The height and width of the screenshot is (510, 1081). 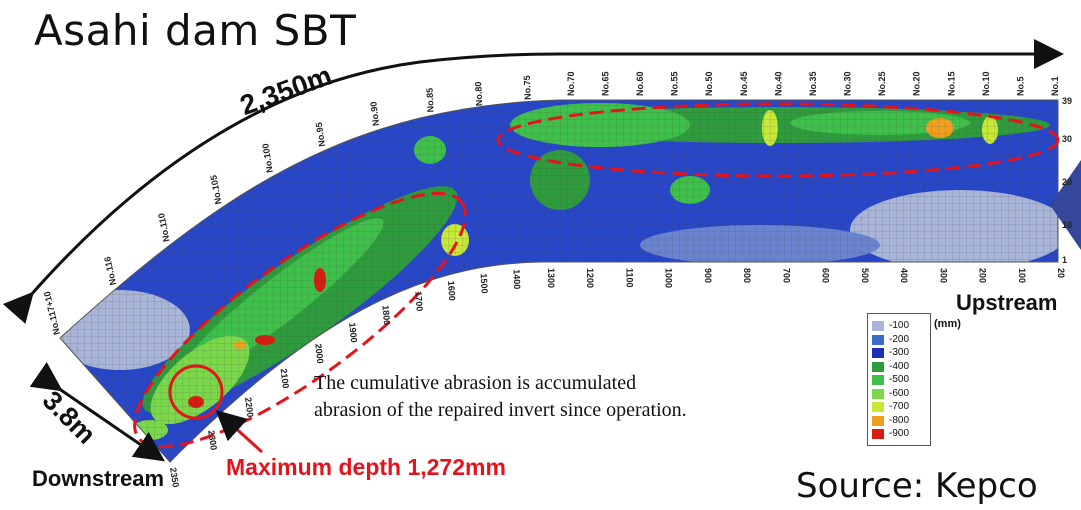 I want to click on station-label: No.70, so click(x=571, y=83).